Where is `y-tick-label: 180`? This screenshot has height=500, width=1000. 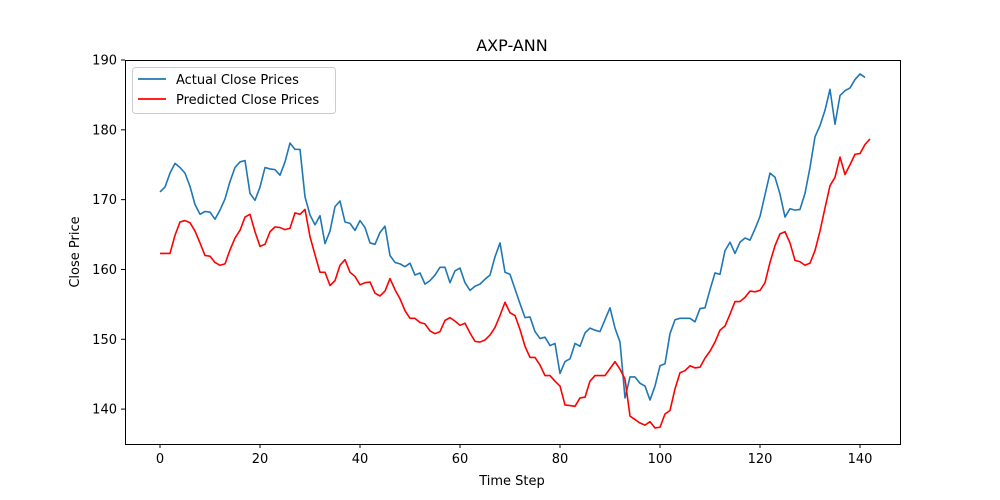
y-tick-label: 180 is located at coordinates (104, 130).